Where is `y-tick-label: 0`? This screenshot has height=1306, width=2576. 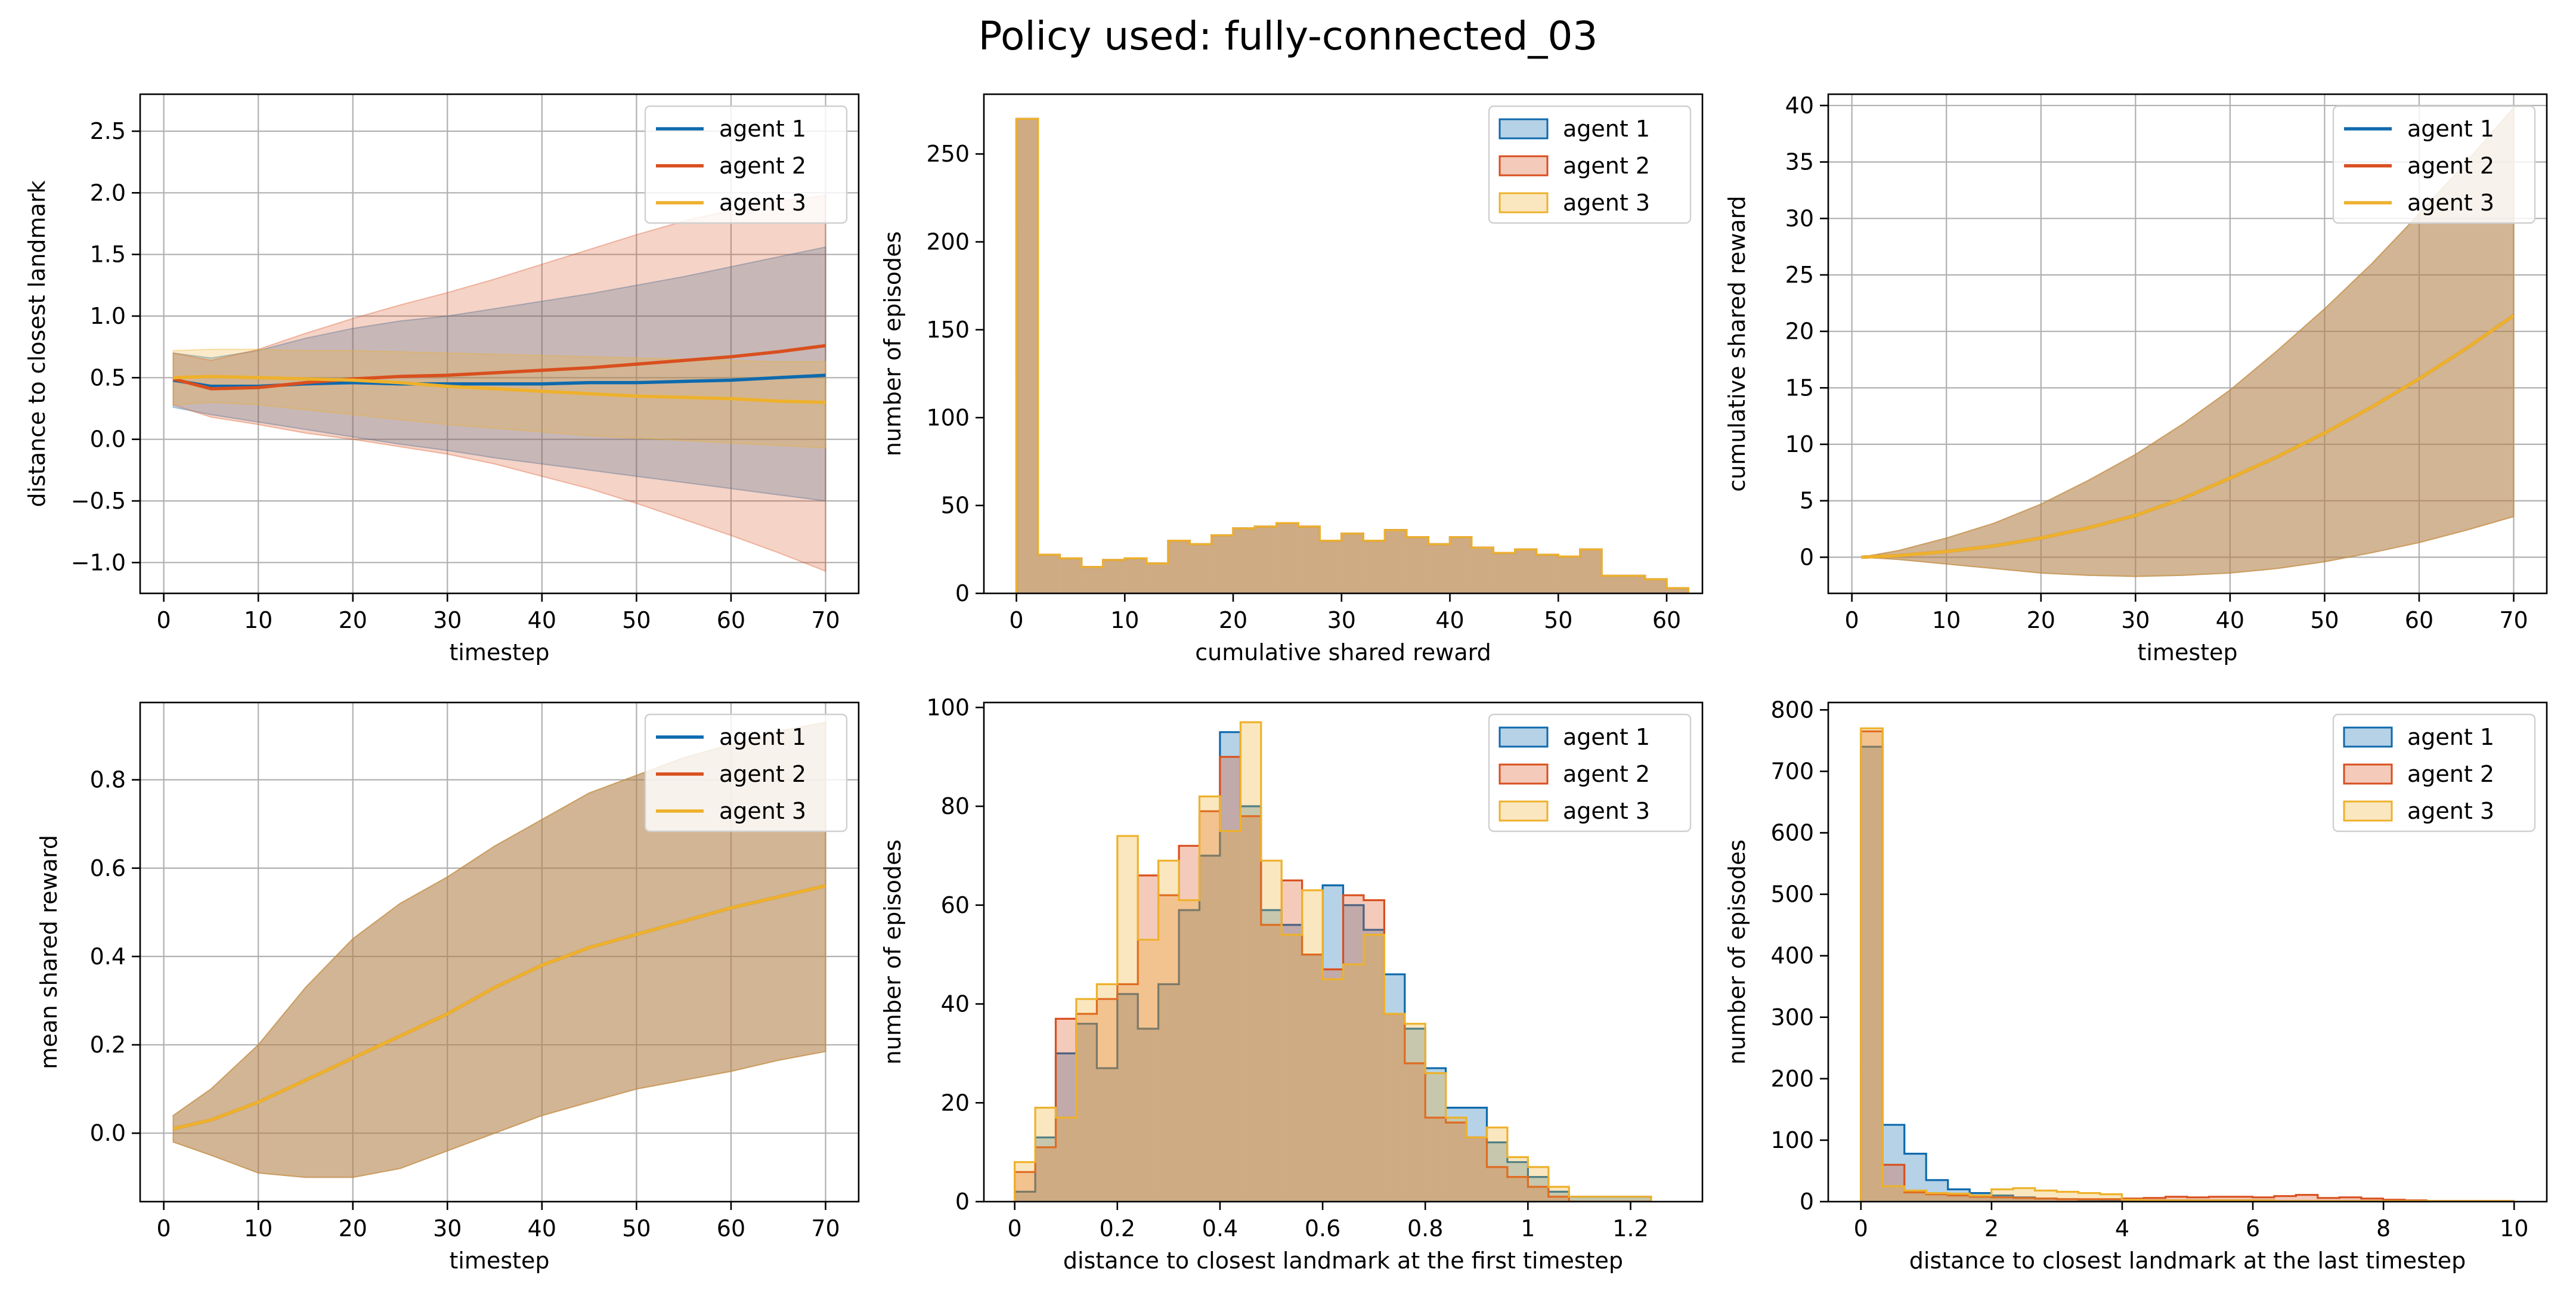 y-tick-label: 0 is located at coordinates (963, 1202).